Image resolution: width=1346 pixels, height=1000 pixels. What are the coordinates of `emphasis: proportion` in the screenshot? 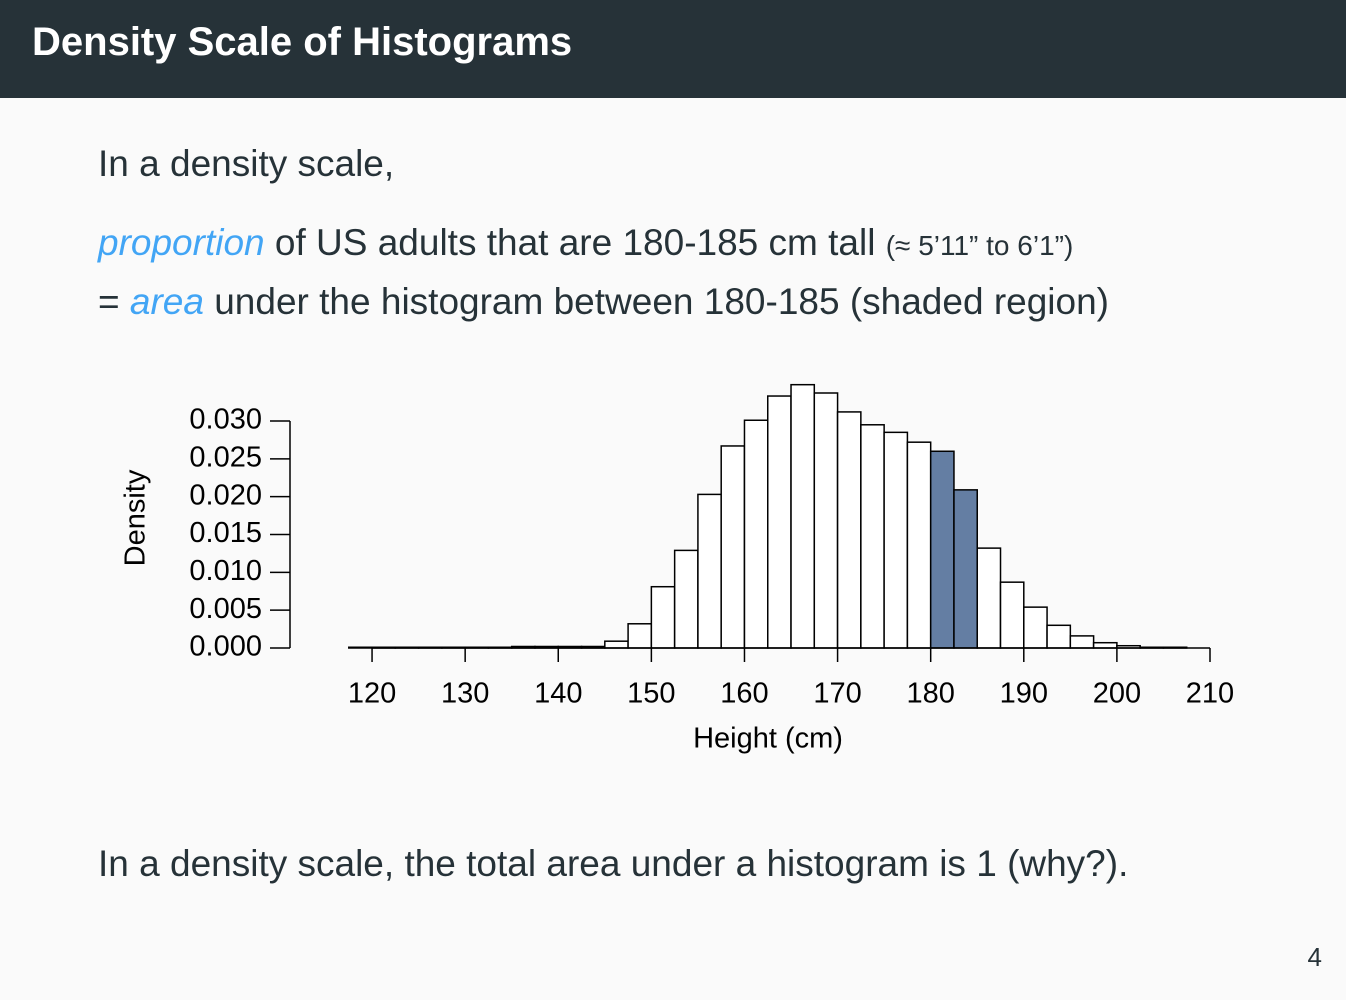 It's located at (181, 242).